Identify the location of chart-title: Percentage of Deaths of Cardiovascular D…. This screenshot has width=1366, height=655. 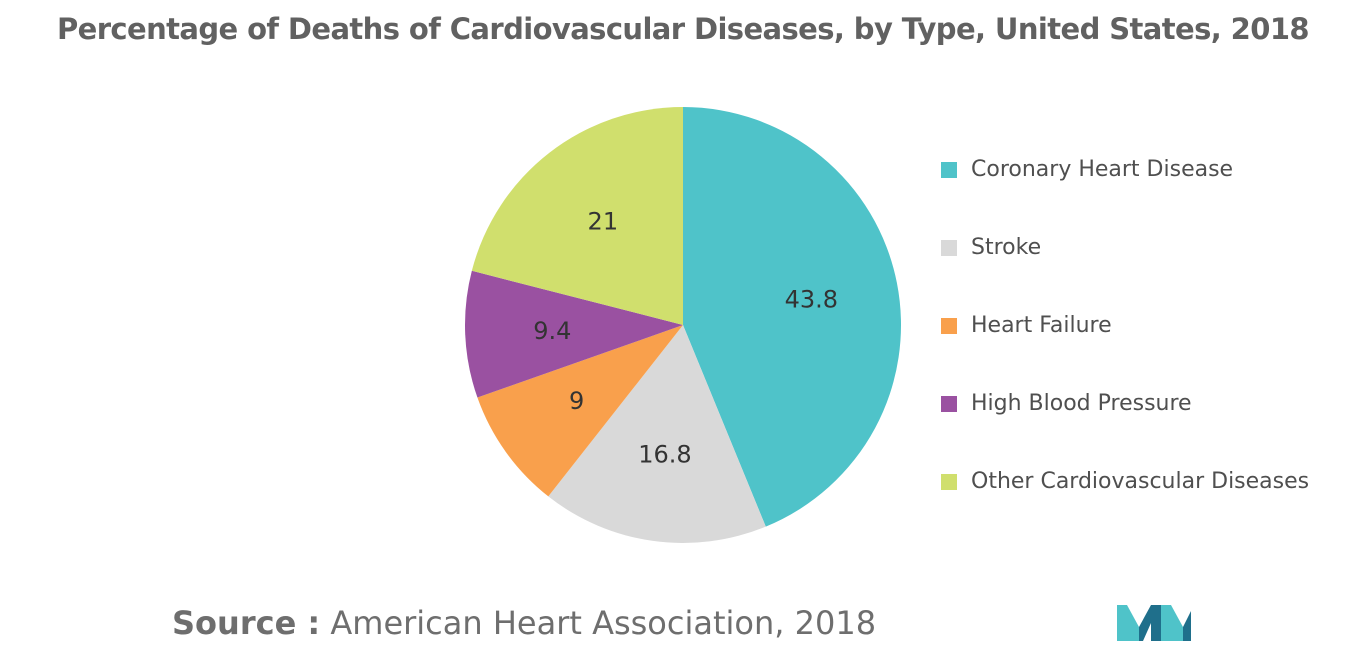
(683, 29).